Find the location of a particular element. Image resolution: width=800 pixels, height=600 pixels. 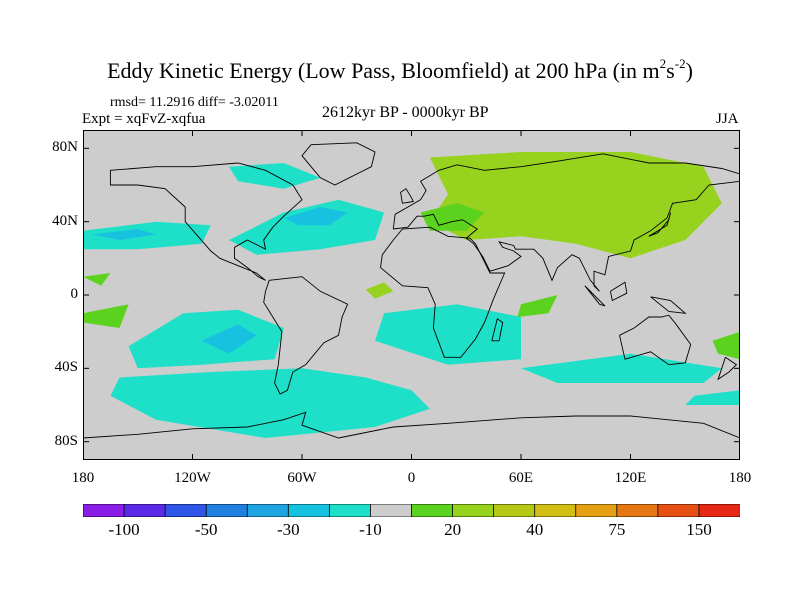

anomaly-region-east-pacific-equator is located at coordinates (106, 316).